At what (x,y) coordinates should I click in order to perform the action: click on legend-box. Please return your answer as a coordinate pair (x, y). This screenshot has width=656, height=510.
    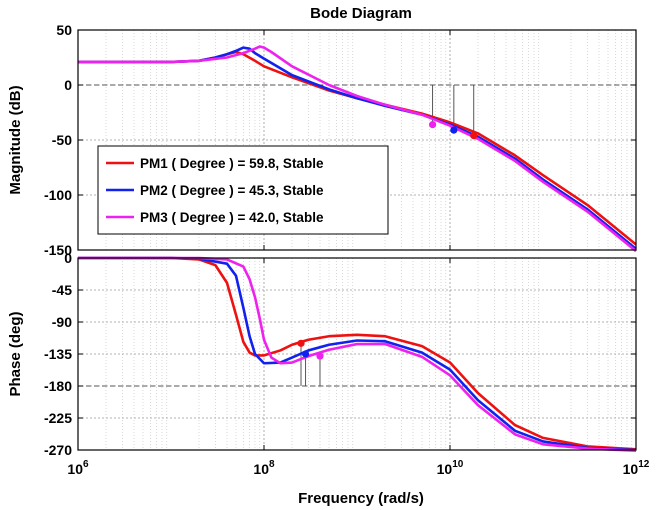
    Looking at the image, I should click on (243, 190).